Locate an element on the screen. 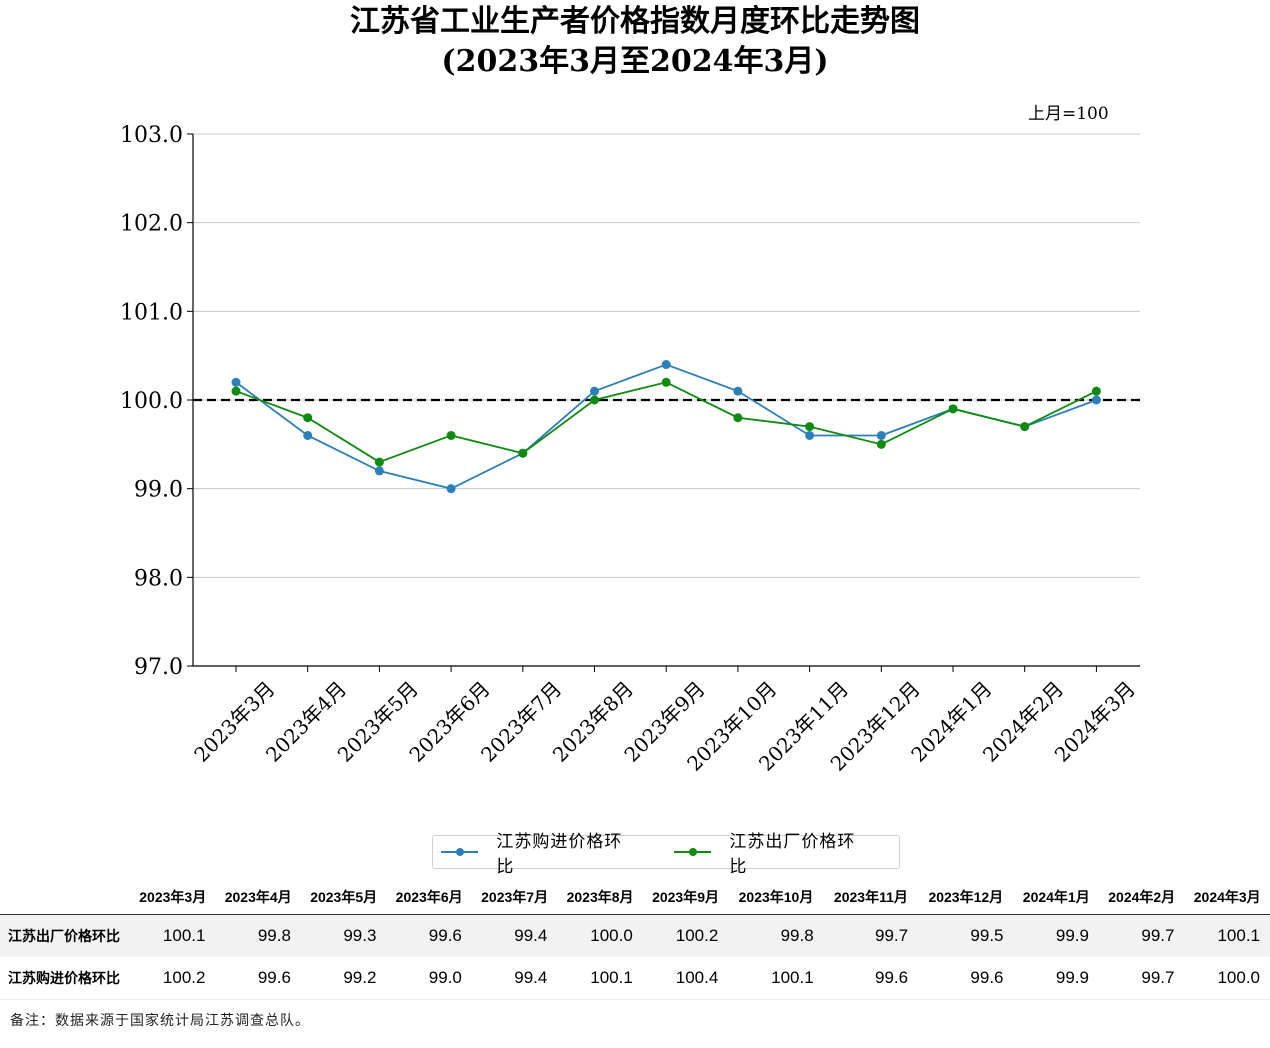 This screenshot has width=1270, height=1048. y-tick-label: 101.0 is located at coordinates (151, 312).